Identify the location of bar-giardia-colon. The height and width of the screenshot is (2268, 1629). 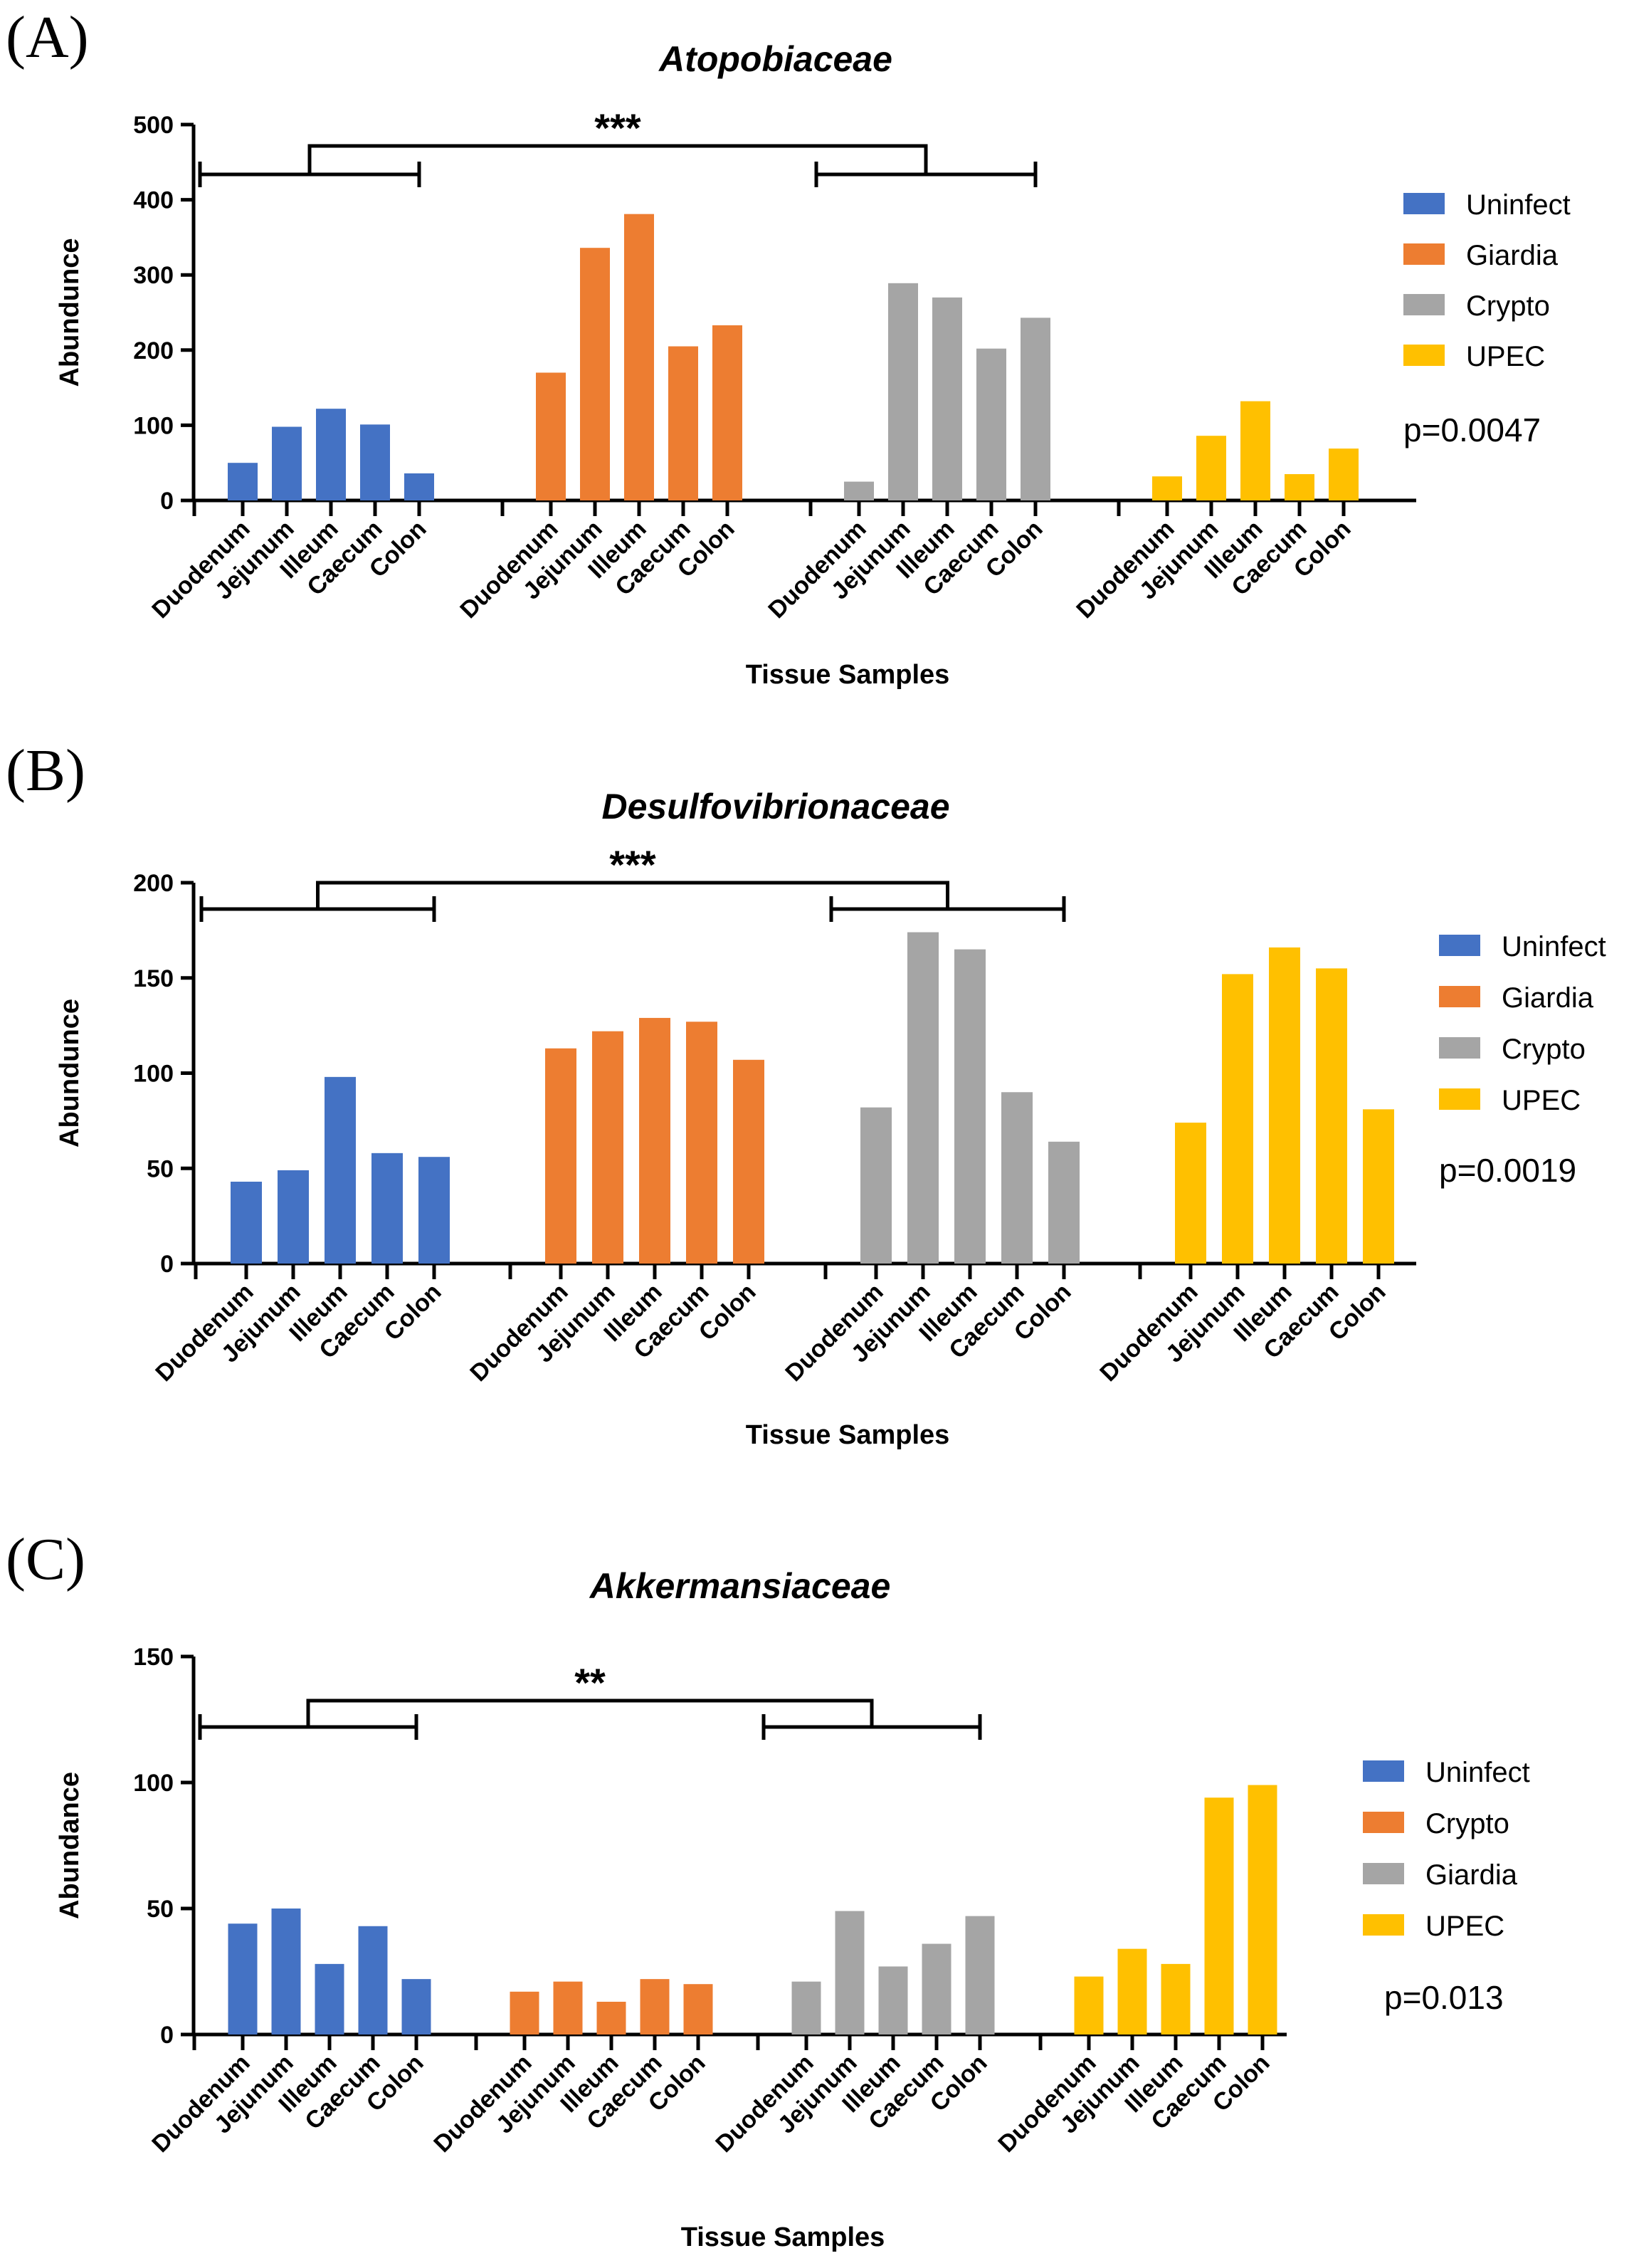
(727, 412).